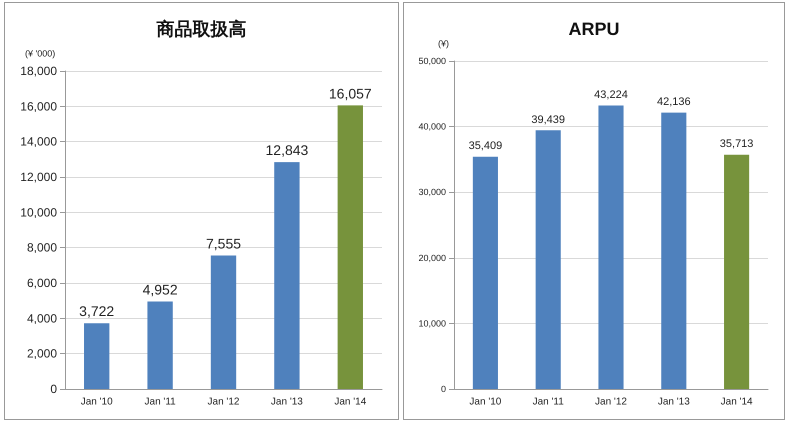  I want to click on y-tick-label: 14,000, so click(39, 141).